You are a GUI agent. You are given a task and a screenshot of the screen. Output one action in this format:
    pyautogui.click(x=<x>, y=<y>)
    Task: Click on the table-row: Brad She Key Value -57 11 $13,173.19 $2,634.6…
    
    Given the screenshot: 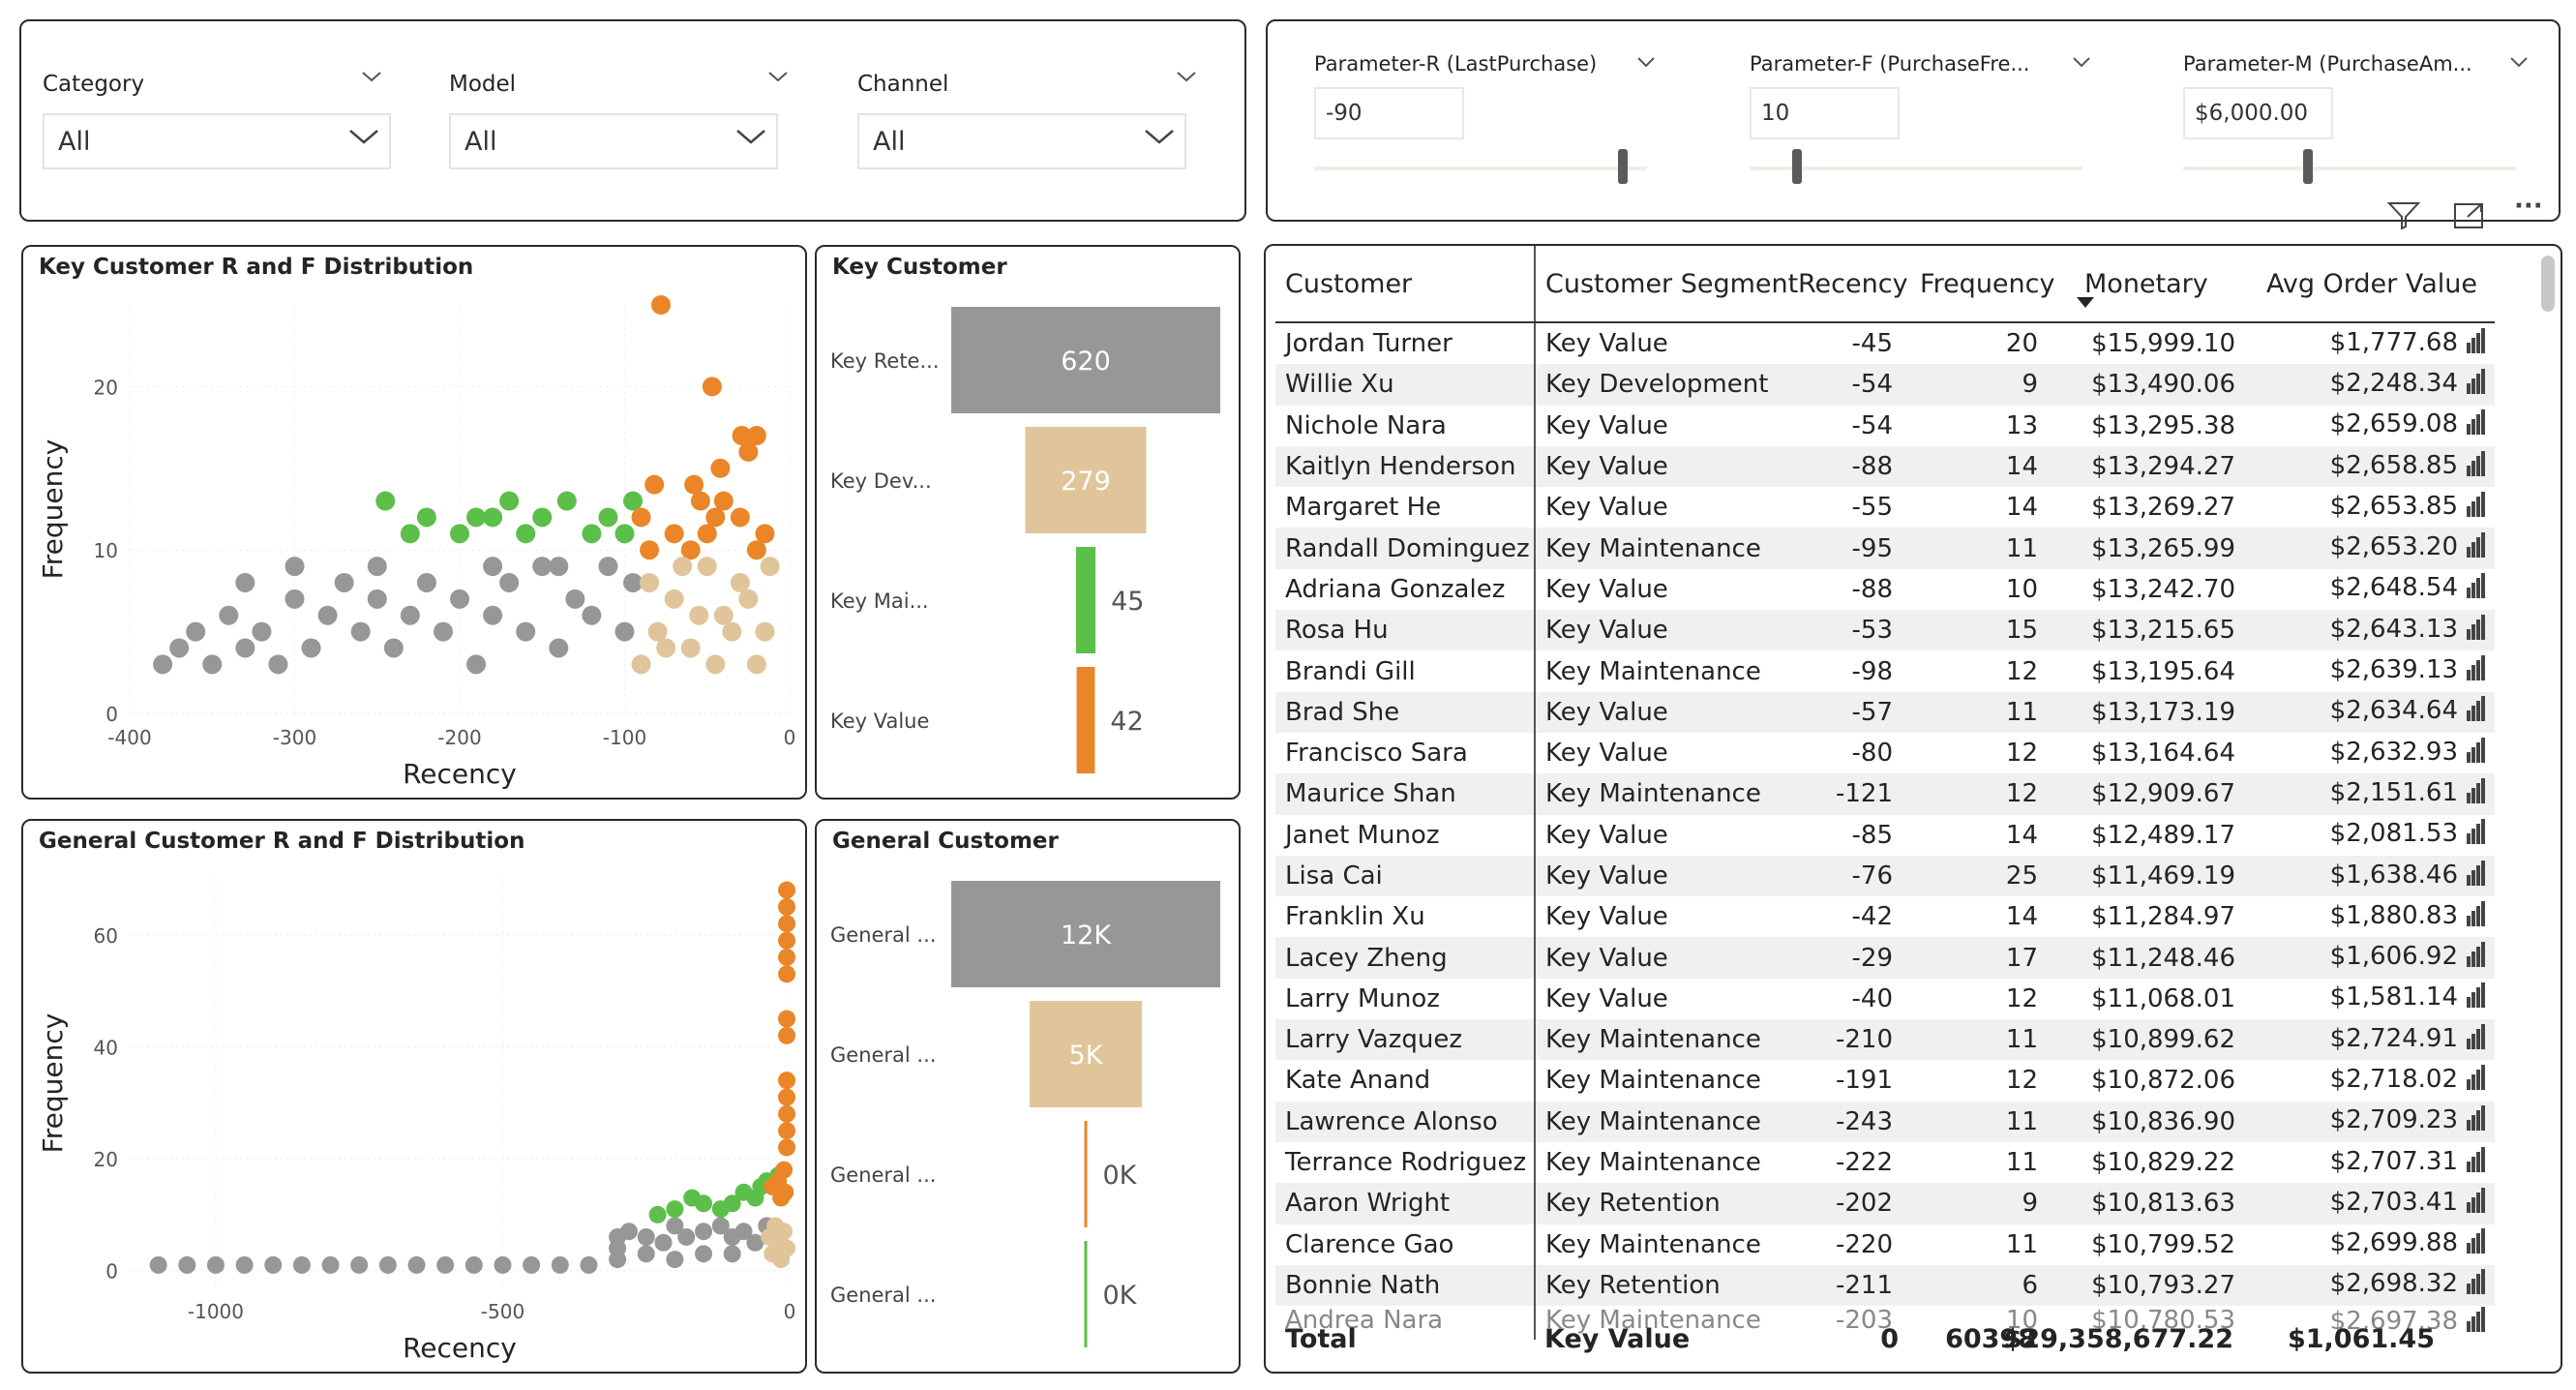 What is the action you would take?
    pyautogui.click(x=1885, y=712)
    